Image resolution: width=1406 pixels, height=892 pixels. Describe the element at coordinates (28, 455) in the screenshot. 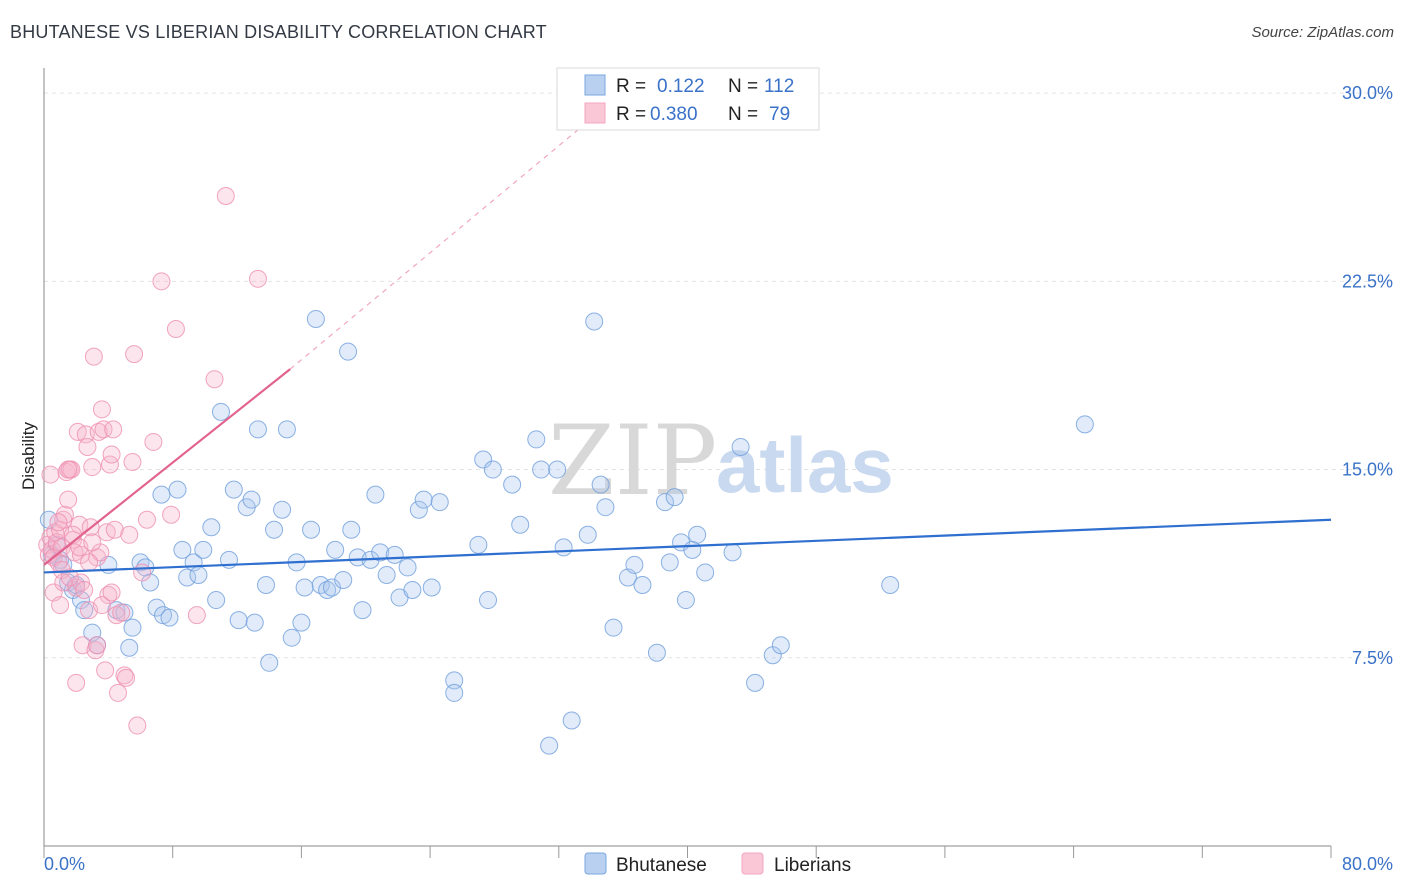

I see `y-axis-title: Disability` at that location.